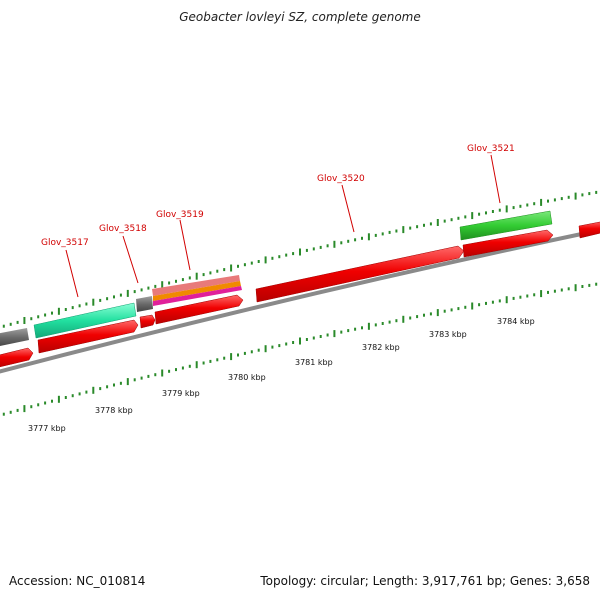 Image resolution: width=600 pixels, height=600 pixels. Describe the element at coordinates (77, 581) in the screenshot. I see `accession-text: Accession: NC_010814` at that location.